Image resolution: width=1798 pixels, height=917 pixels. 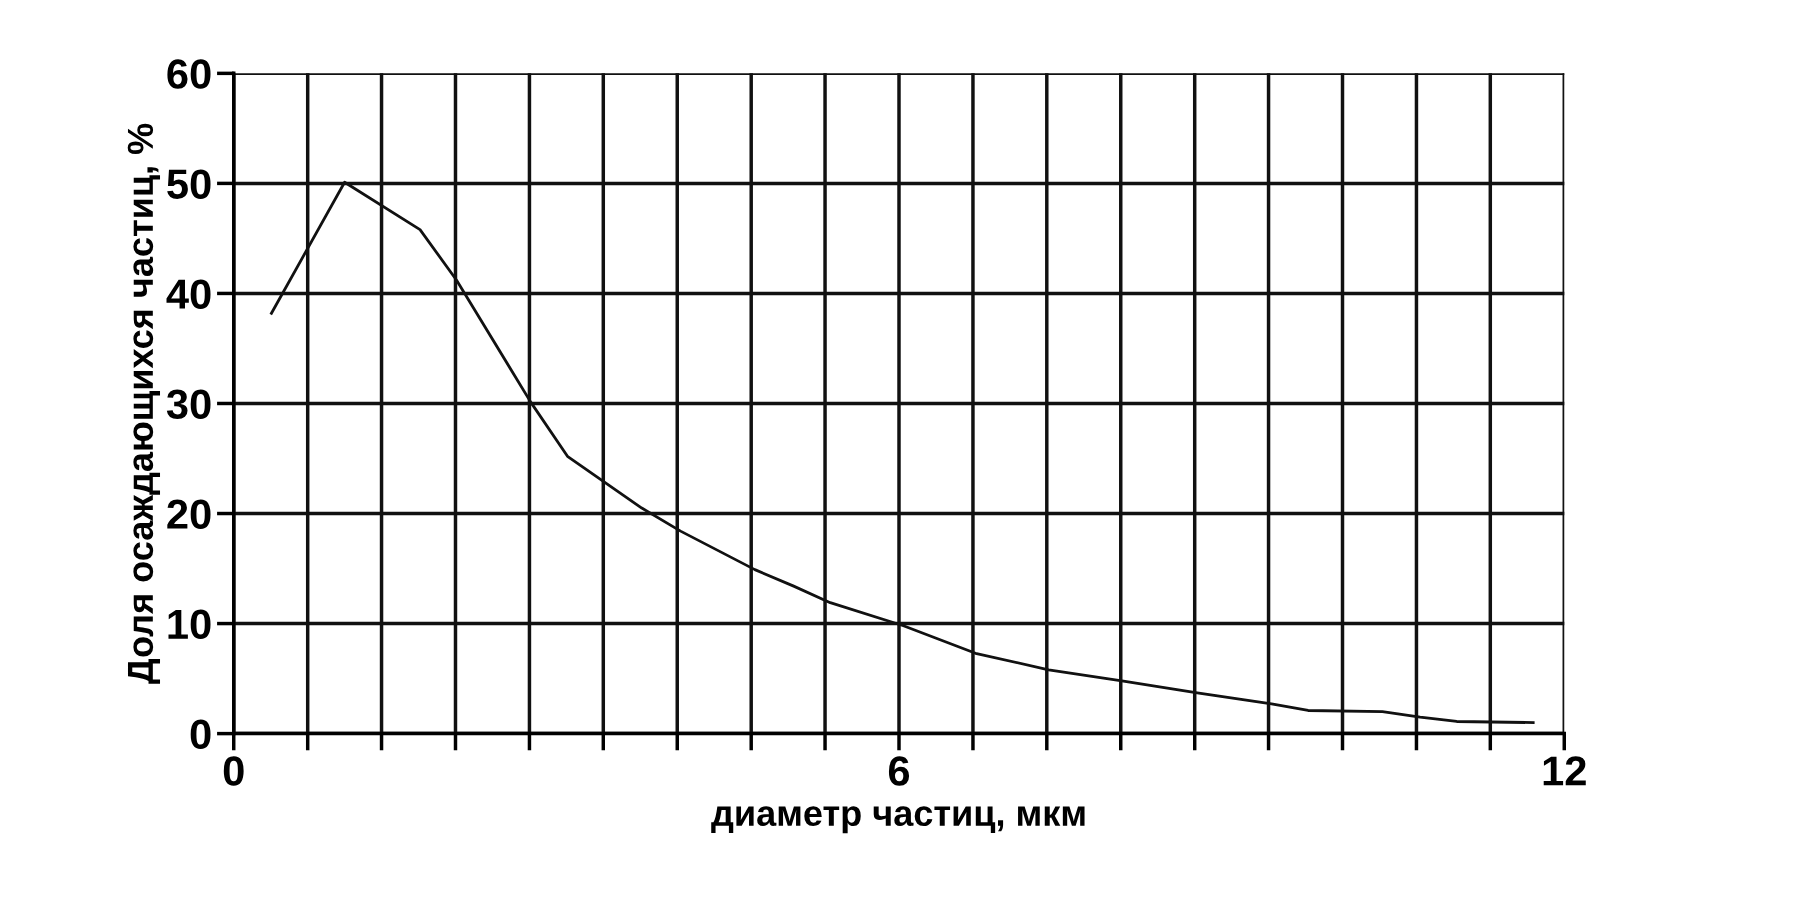 What do you see at coordinates (898, 820) in the screenshot?
I see `x-axis-title: диаметр частиц, мкм` at bounding box center [898, 820].